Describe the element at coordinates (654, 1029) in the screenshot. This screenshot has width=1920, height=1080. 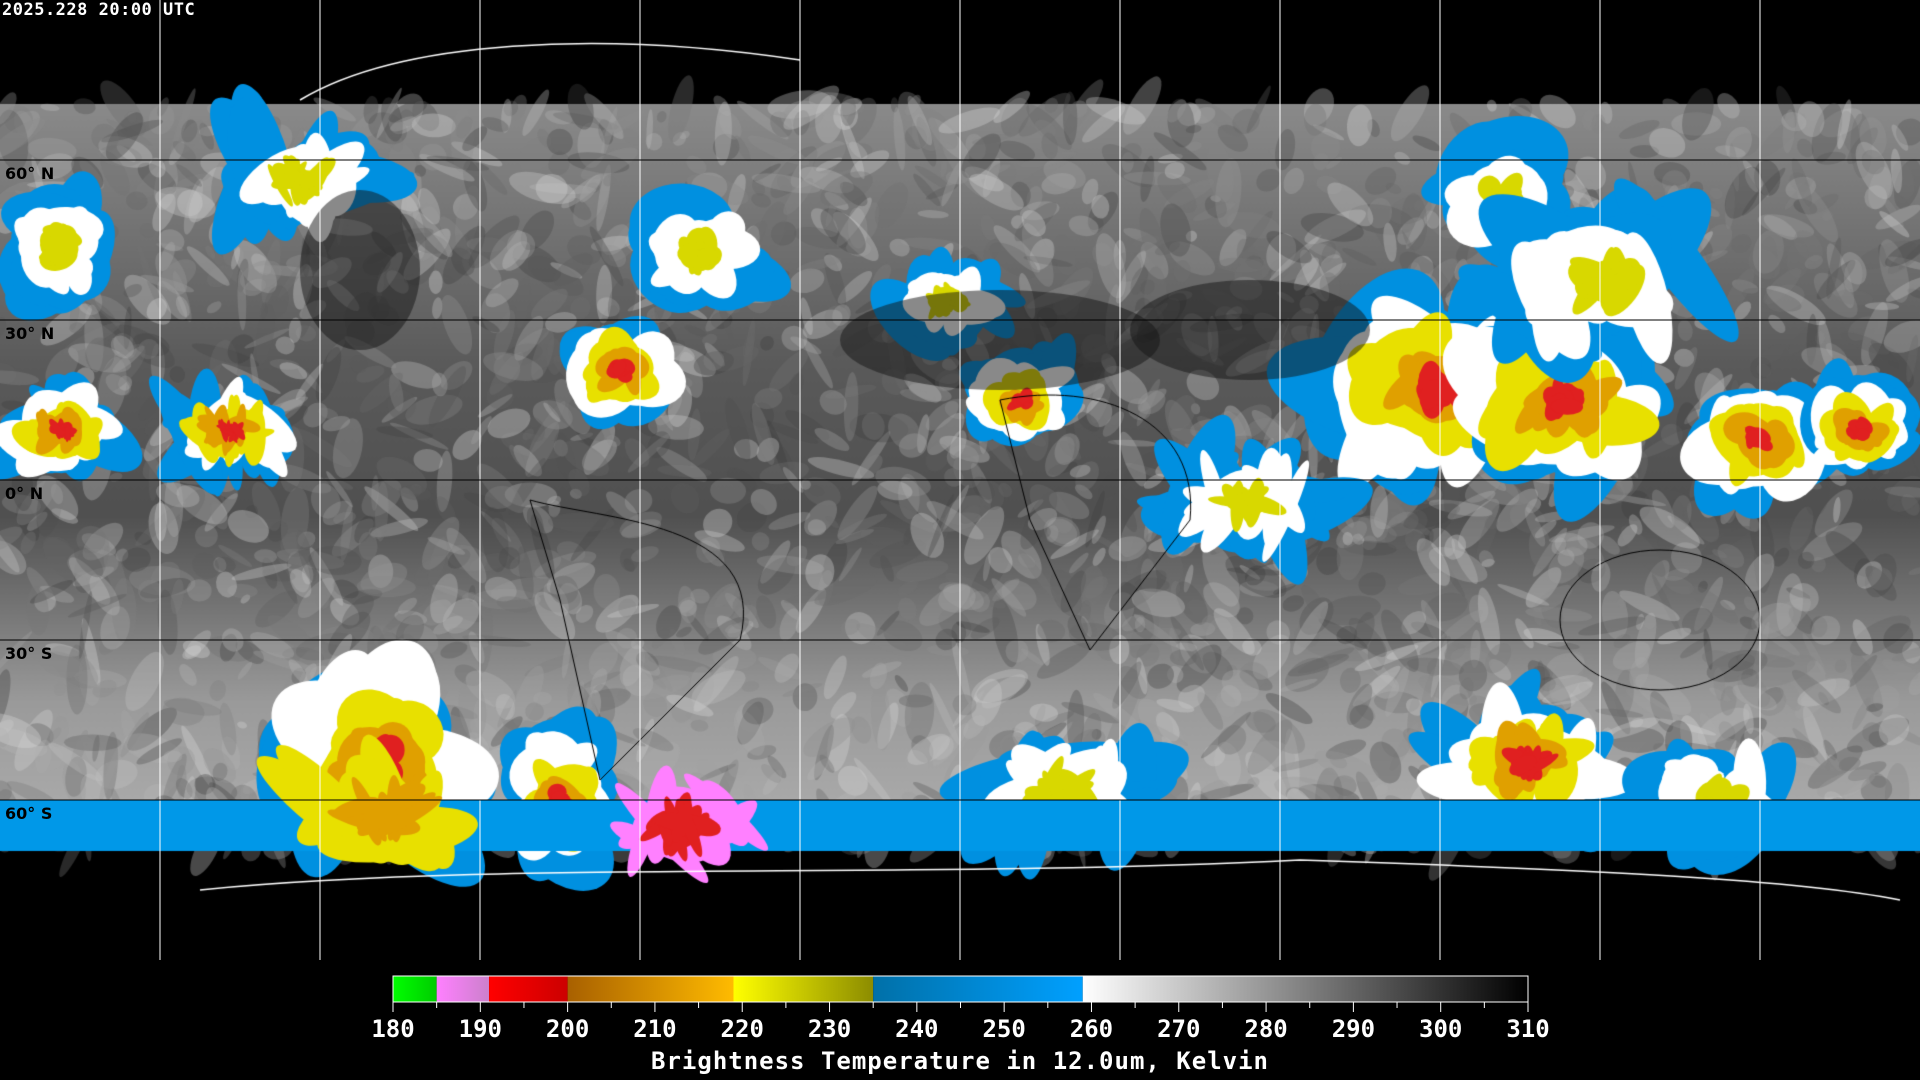
I see `colorbar-tick-label: 210` at that location.